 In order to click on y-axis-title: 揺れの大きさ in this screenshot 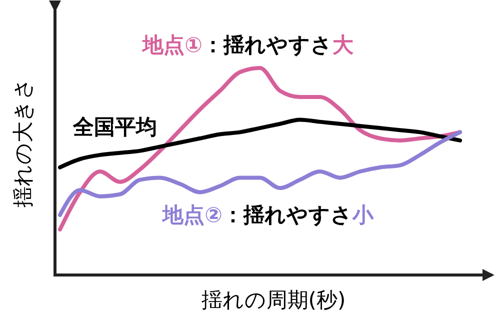, I will do `click(23, 143)`.